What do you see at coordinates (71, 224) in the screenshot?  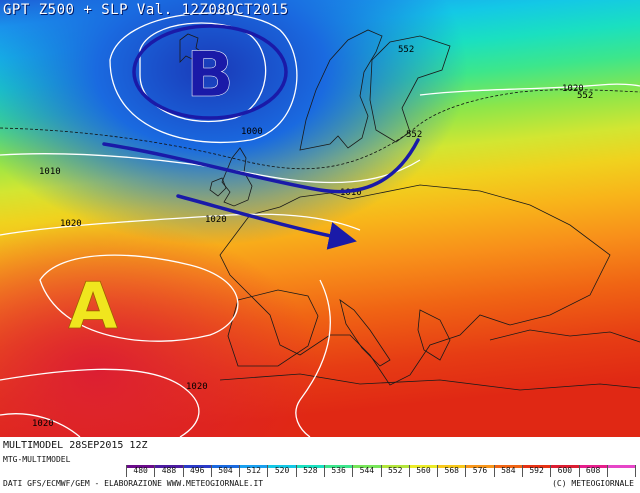 I see `slp-label-1020-west: 1020` at bounding box center [71, 224].